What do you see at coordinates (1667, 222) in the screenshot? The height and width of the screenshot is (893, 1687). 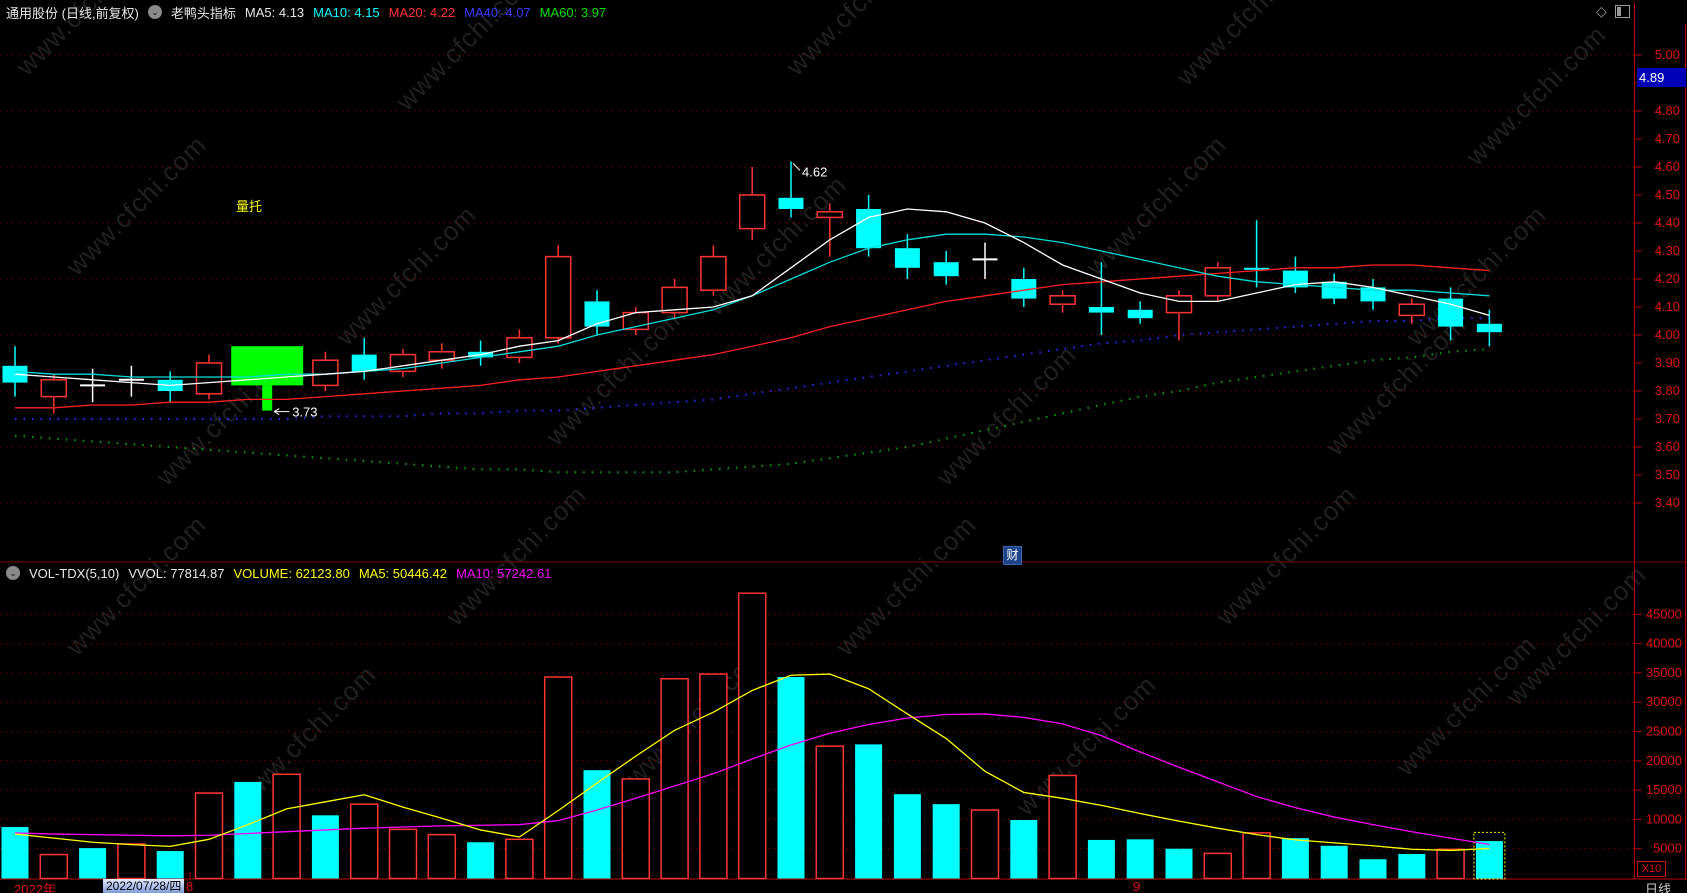 I see `price-axis-label: 4.40` at bounding box center [1667, 222].